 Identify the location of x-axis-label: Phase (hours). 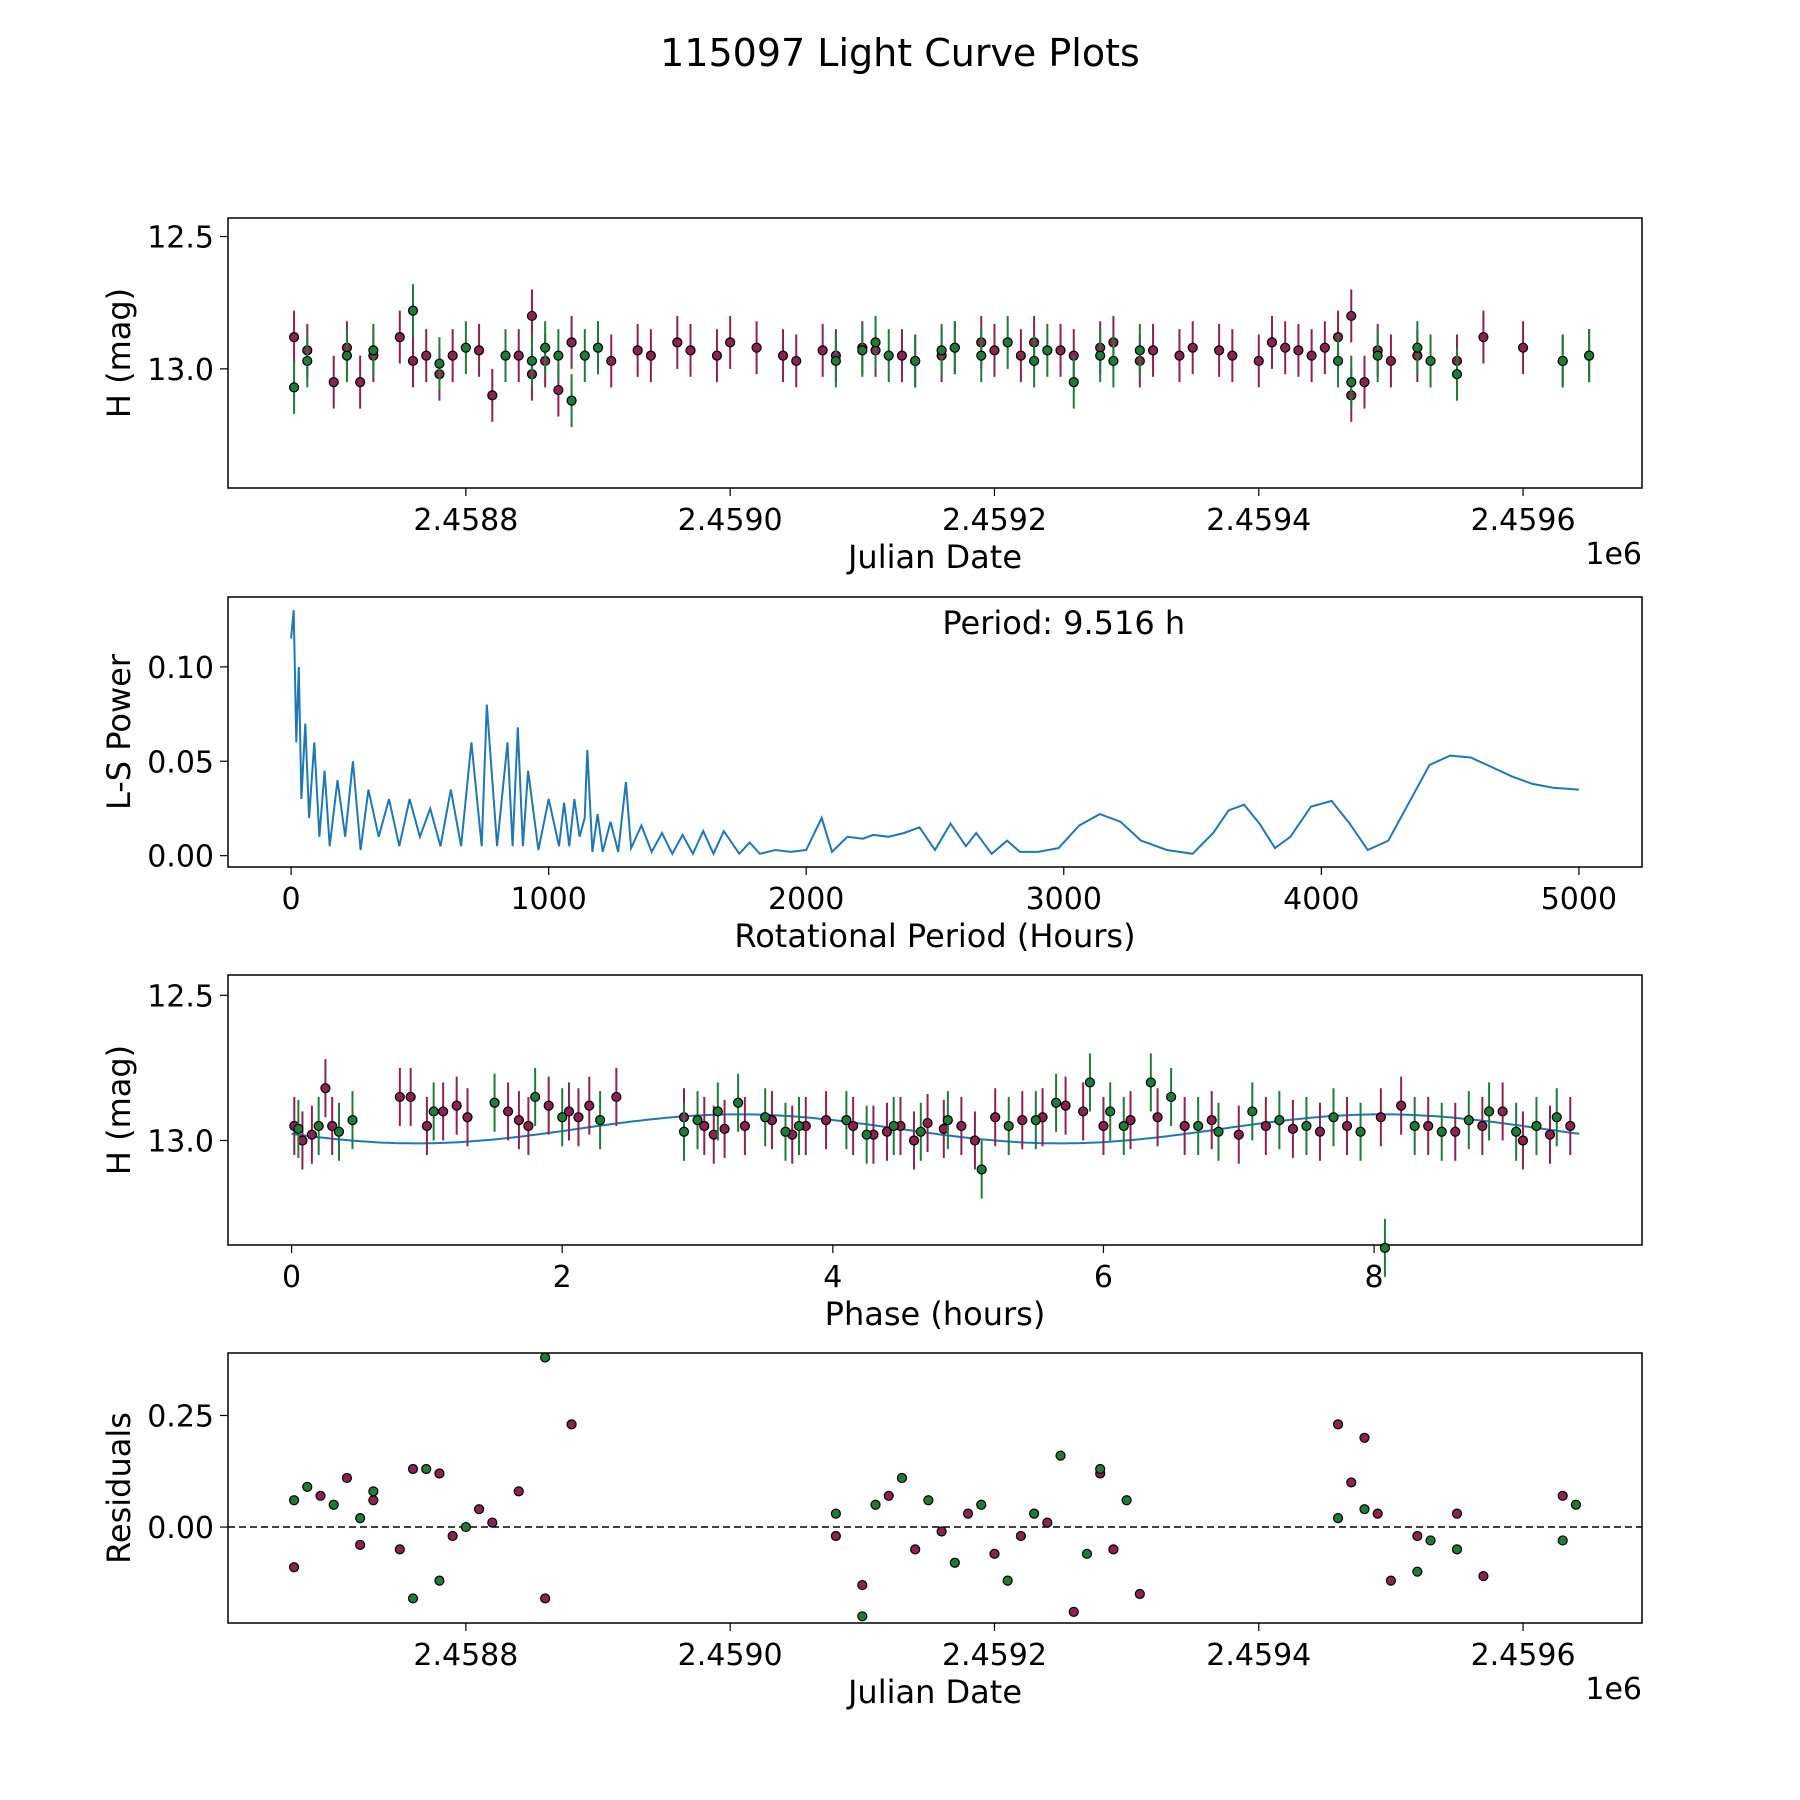
(935, 1314).